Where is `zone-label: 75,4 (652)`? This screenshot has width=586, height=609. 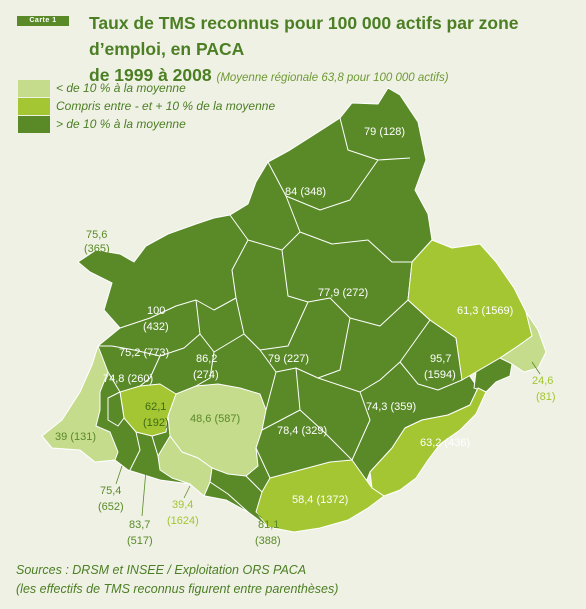
zone-label: 75,4 (652) is located at coordinates (111, 499).